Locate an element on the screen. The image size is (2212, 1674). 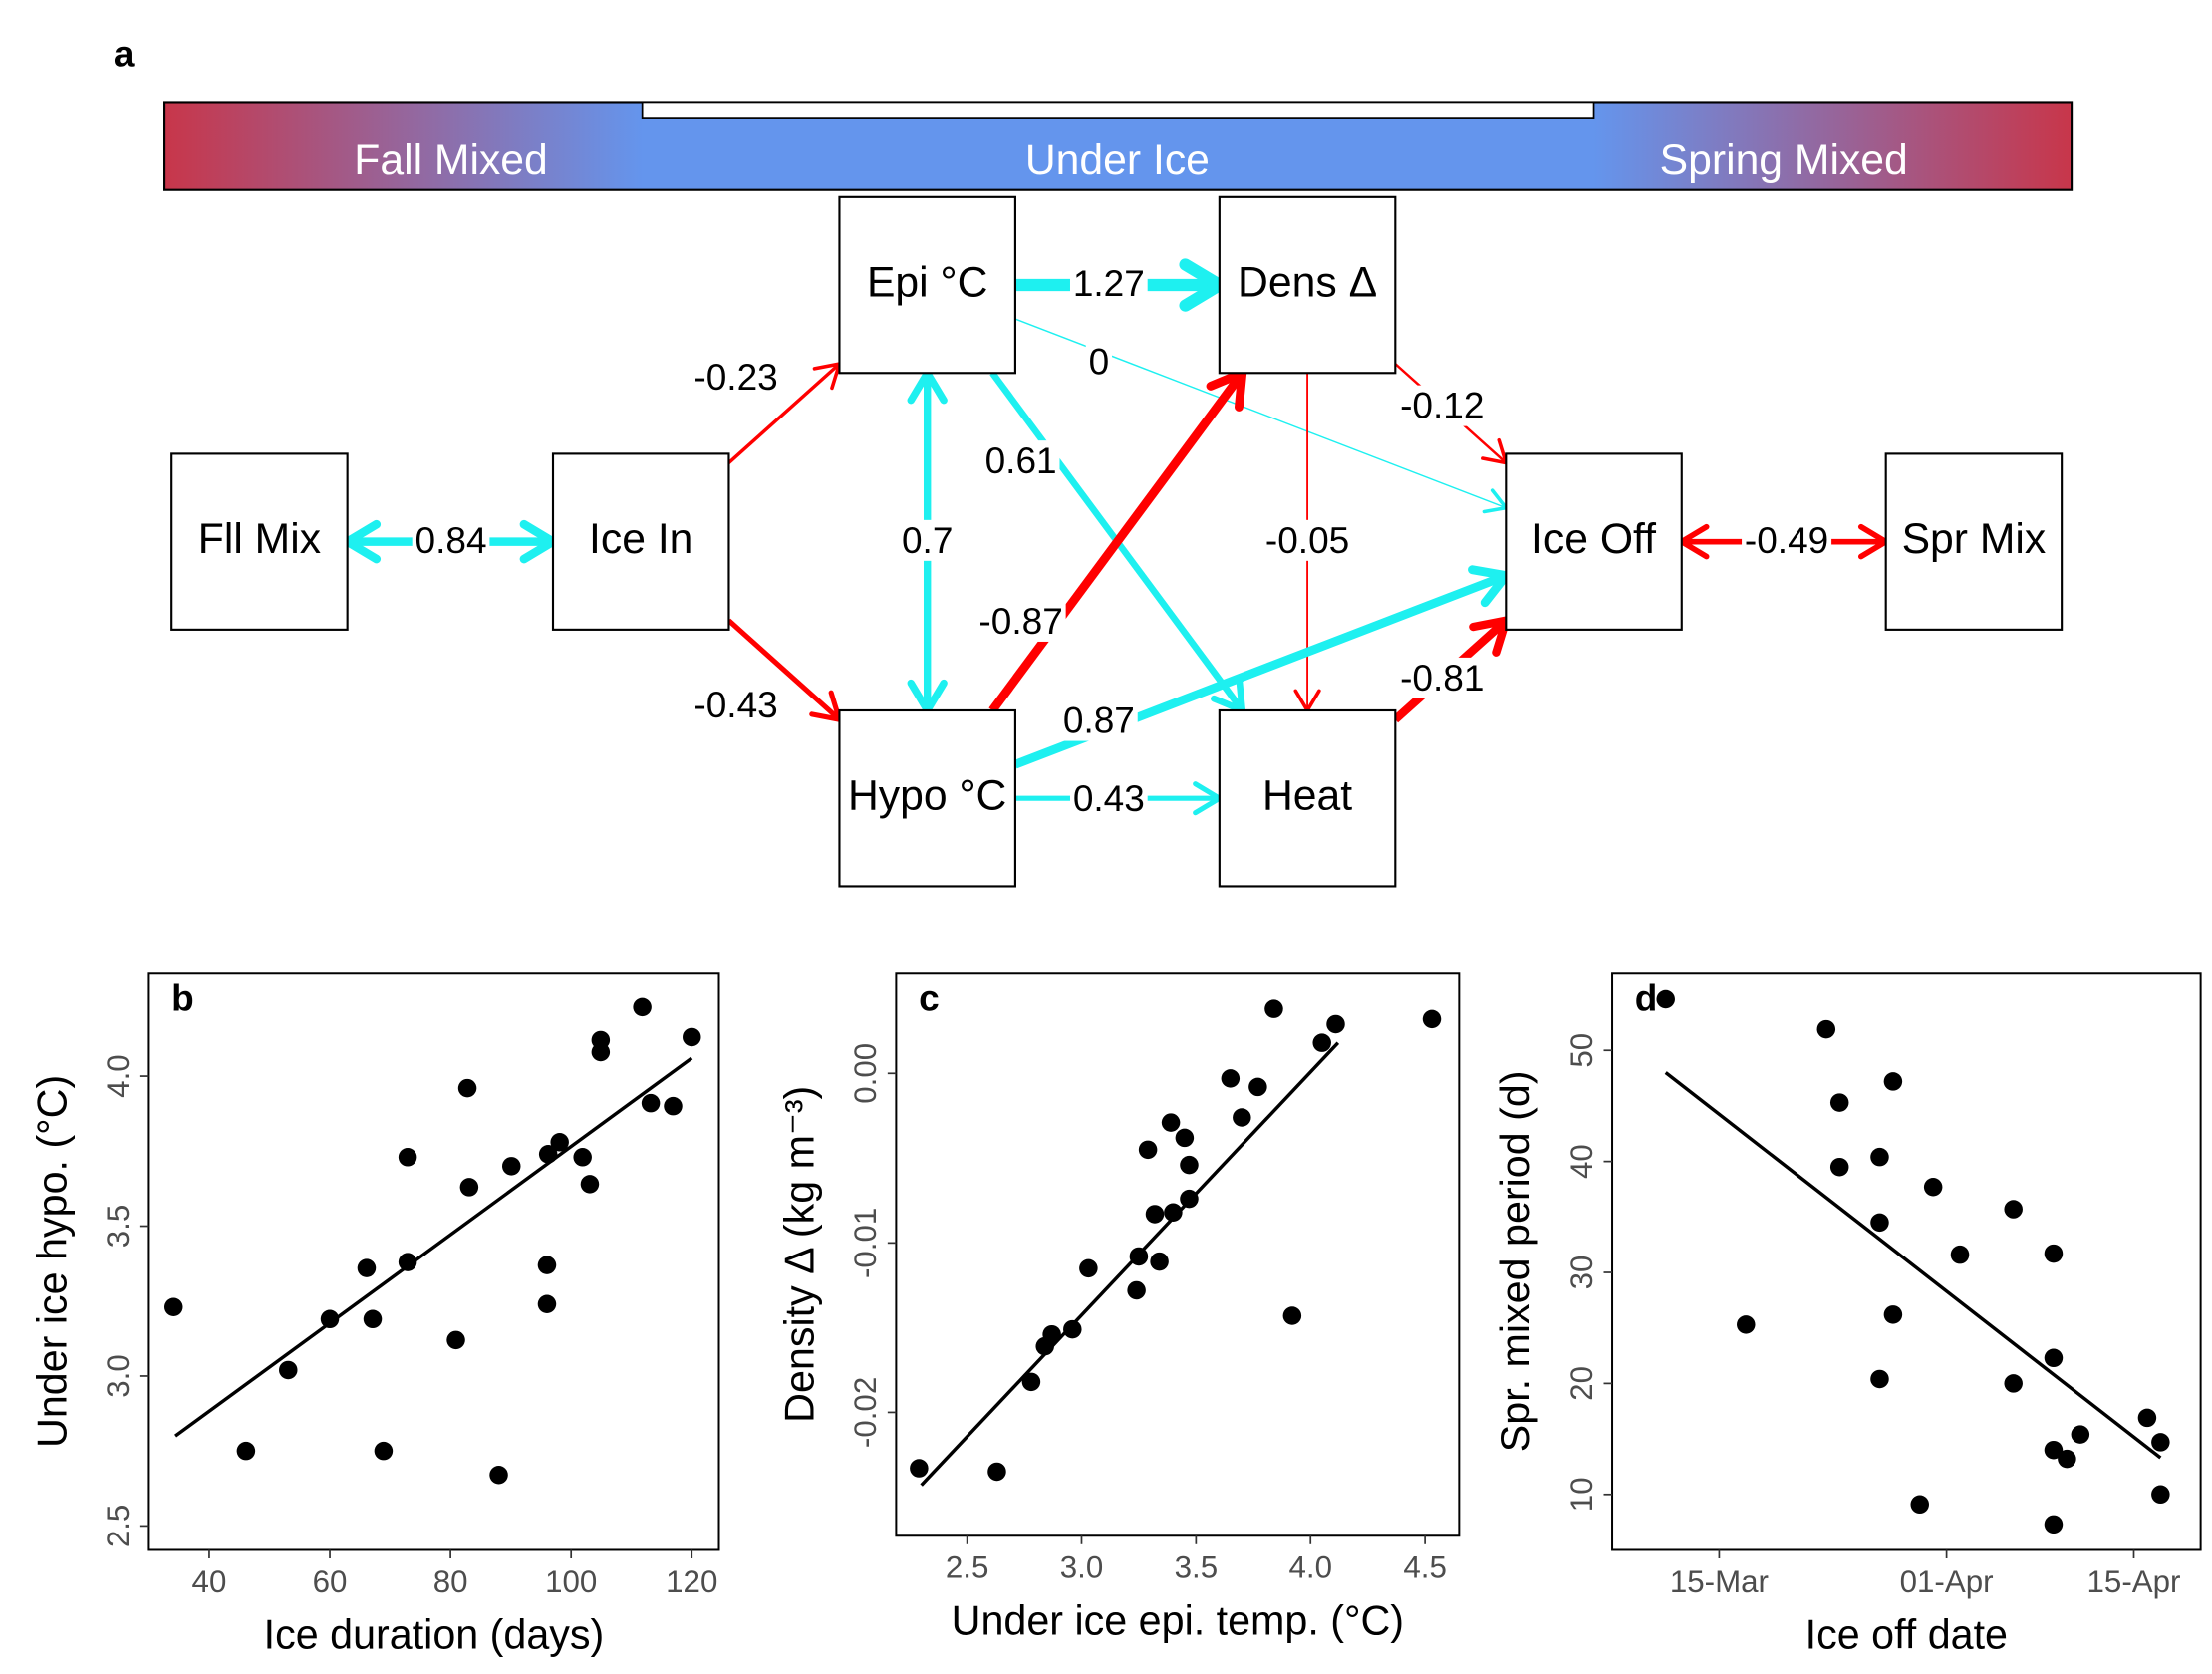
x-tick-label: 4.0 is located at coordinates (1310, 1567).